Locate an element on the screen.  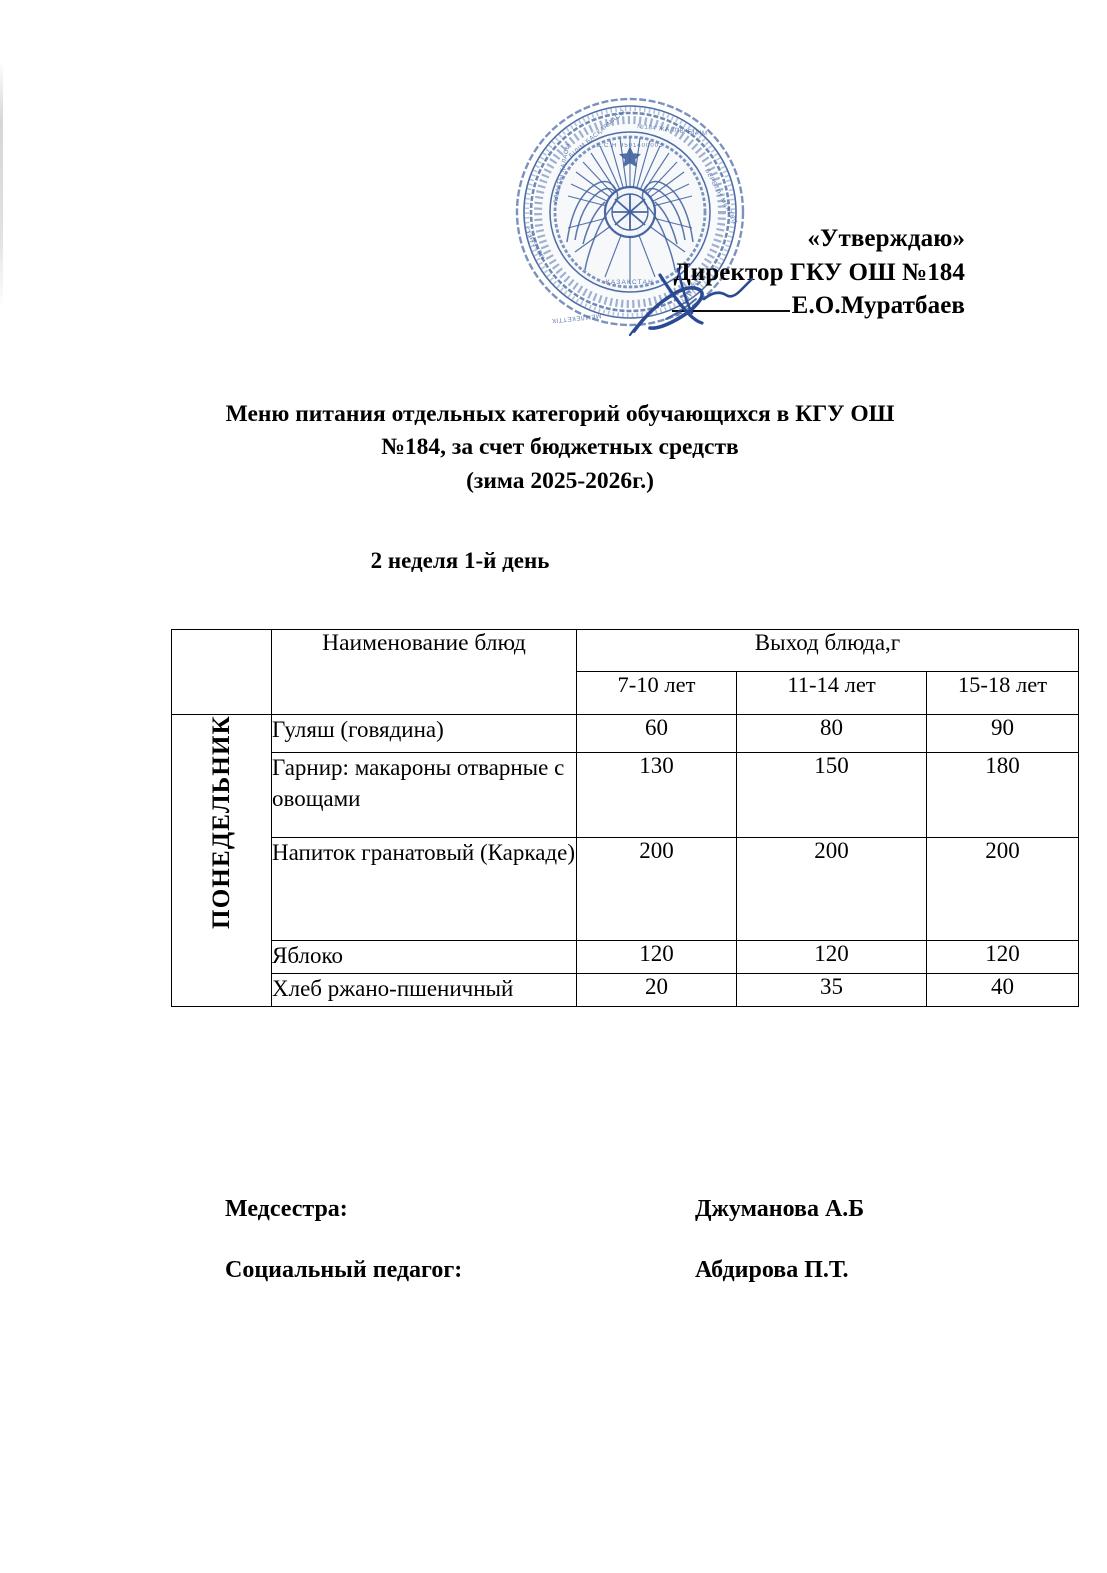
portion-11-14-cell: 120 is located at coordinates (831, 957).